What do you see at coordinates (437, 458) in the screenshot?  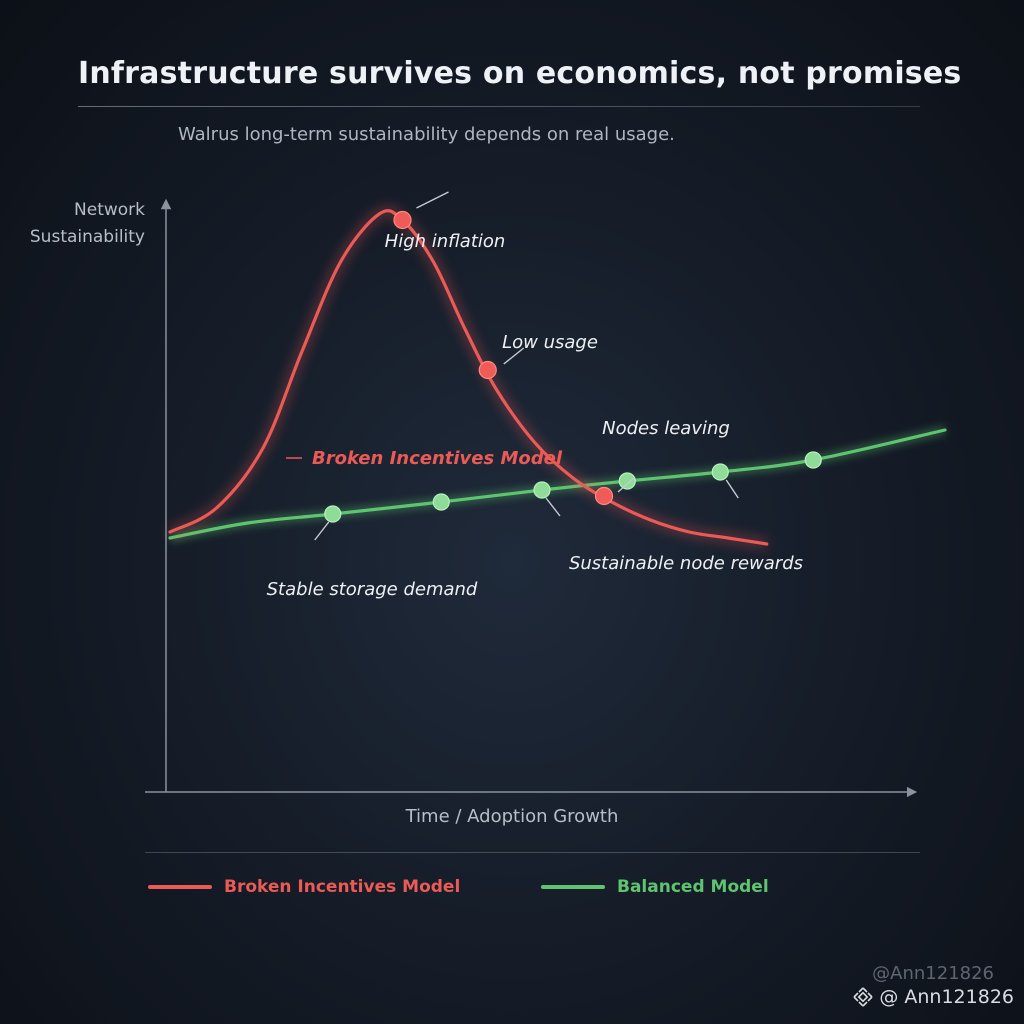 I see `inline-series-label: Broken Incentives Model` at bounding box center [437, 458].